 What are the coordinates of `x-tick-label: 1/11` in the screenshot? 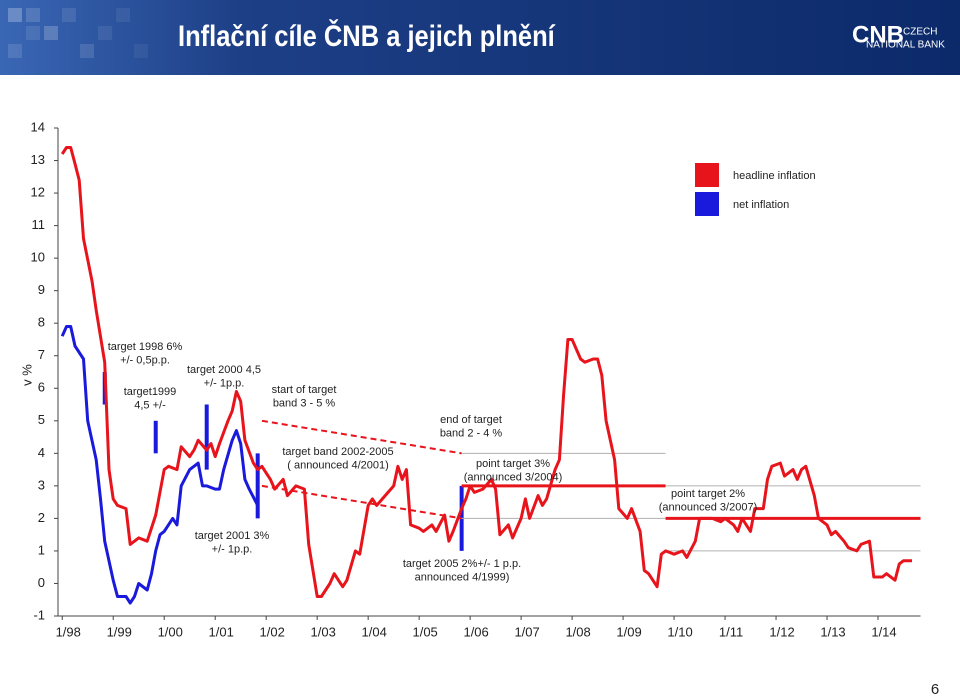 It's located at (731, 631).